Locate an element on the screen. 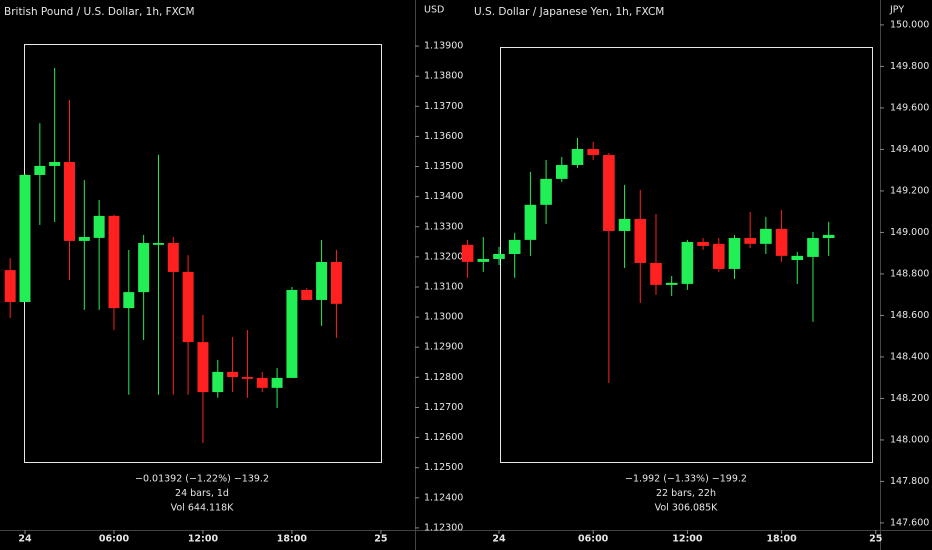  y-tick-label: 1.13100 is located at coordinates (443, 286).